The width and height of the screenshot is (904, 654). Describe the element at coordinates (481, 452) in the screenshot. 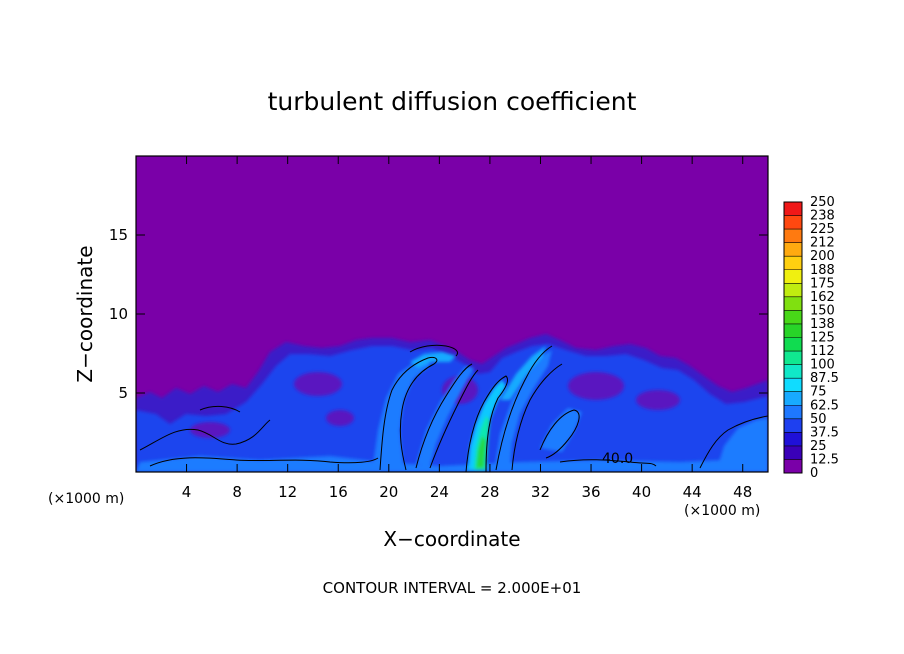

I see `core-peak` at that location.